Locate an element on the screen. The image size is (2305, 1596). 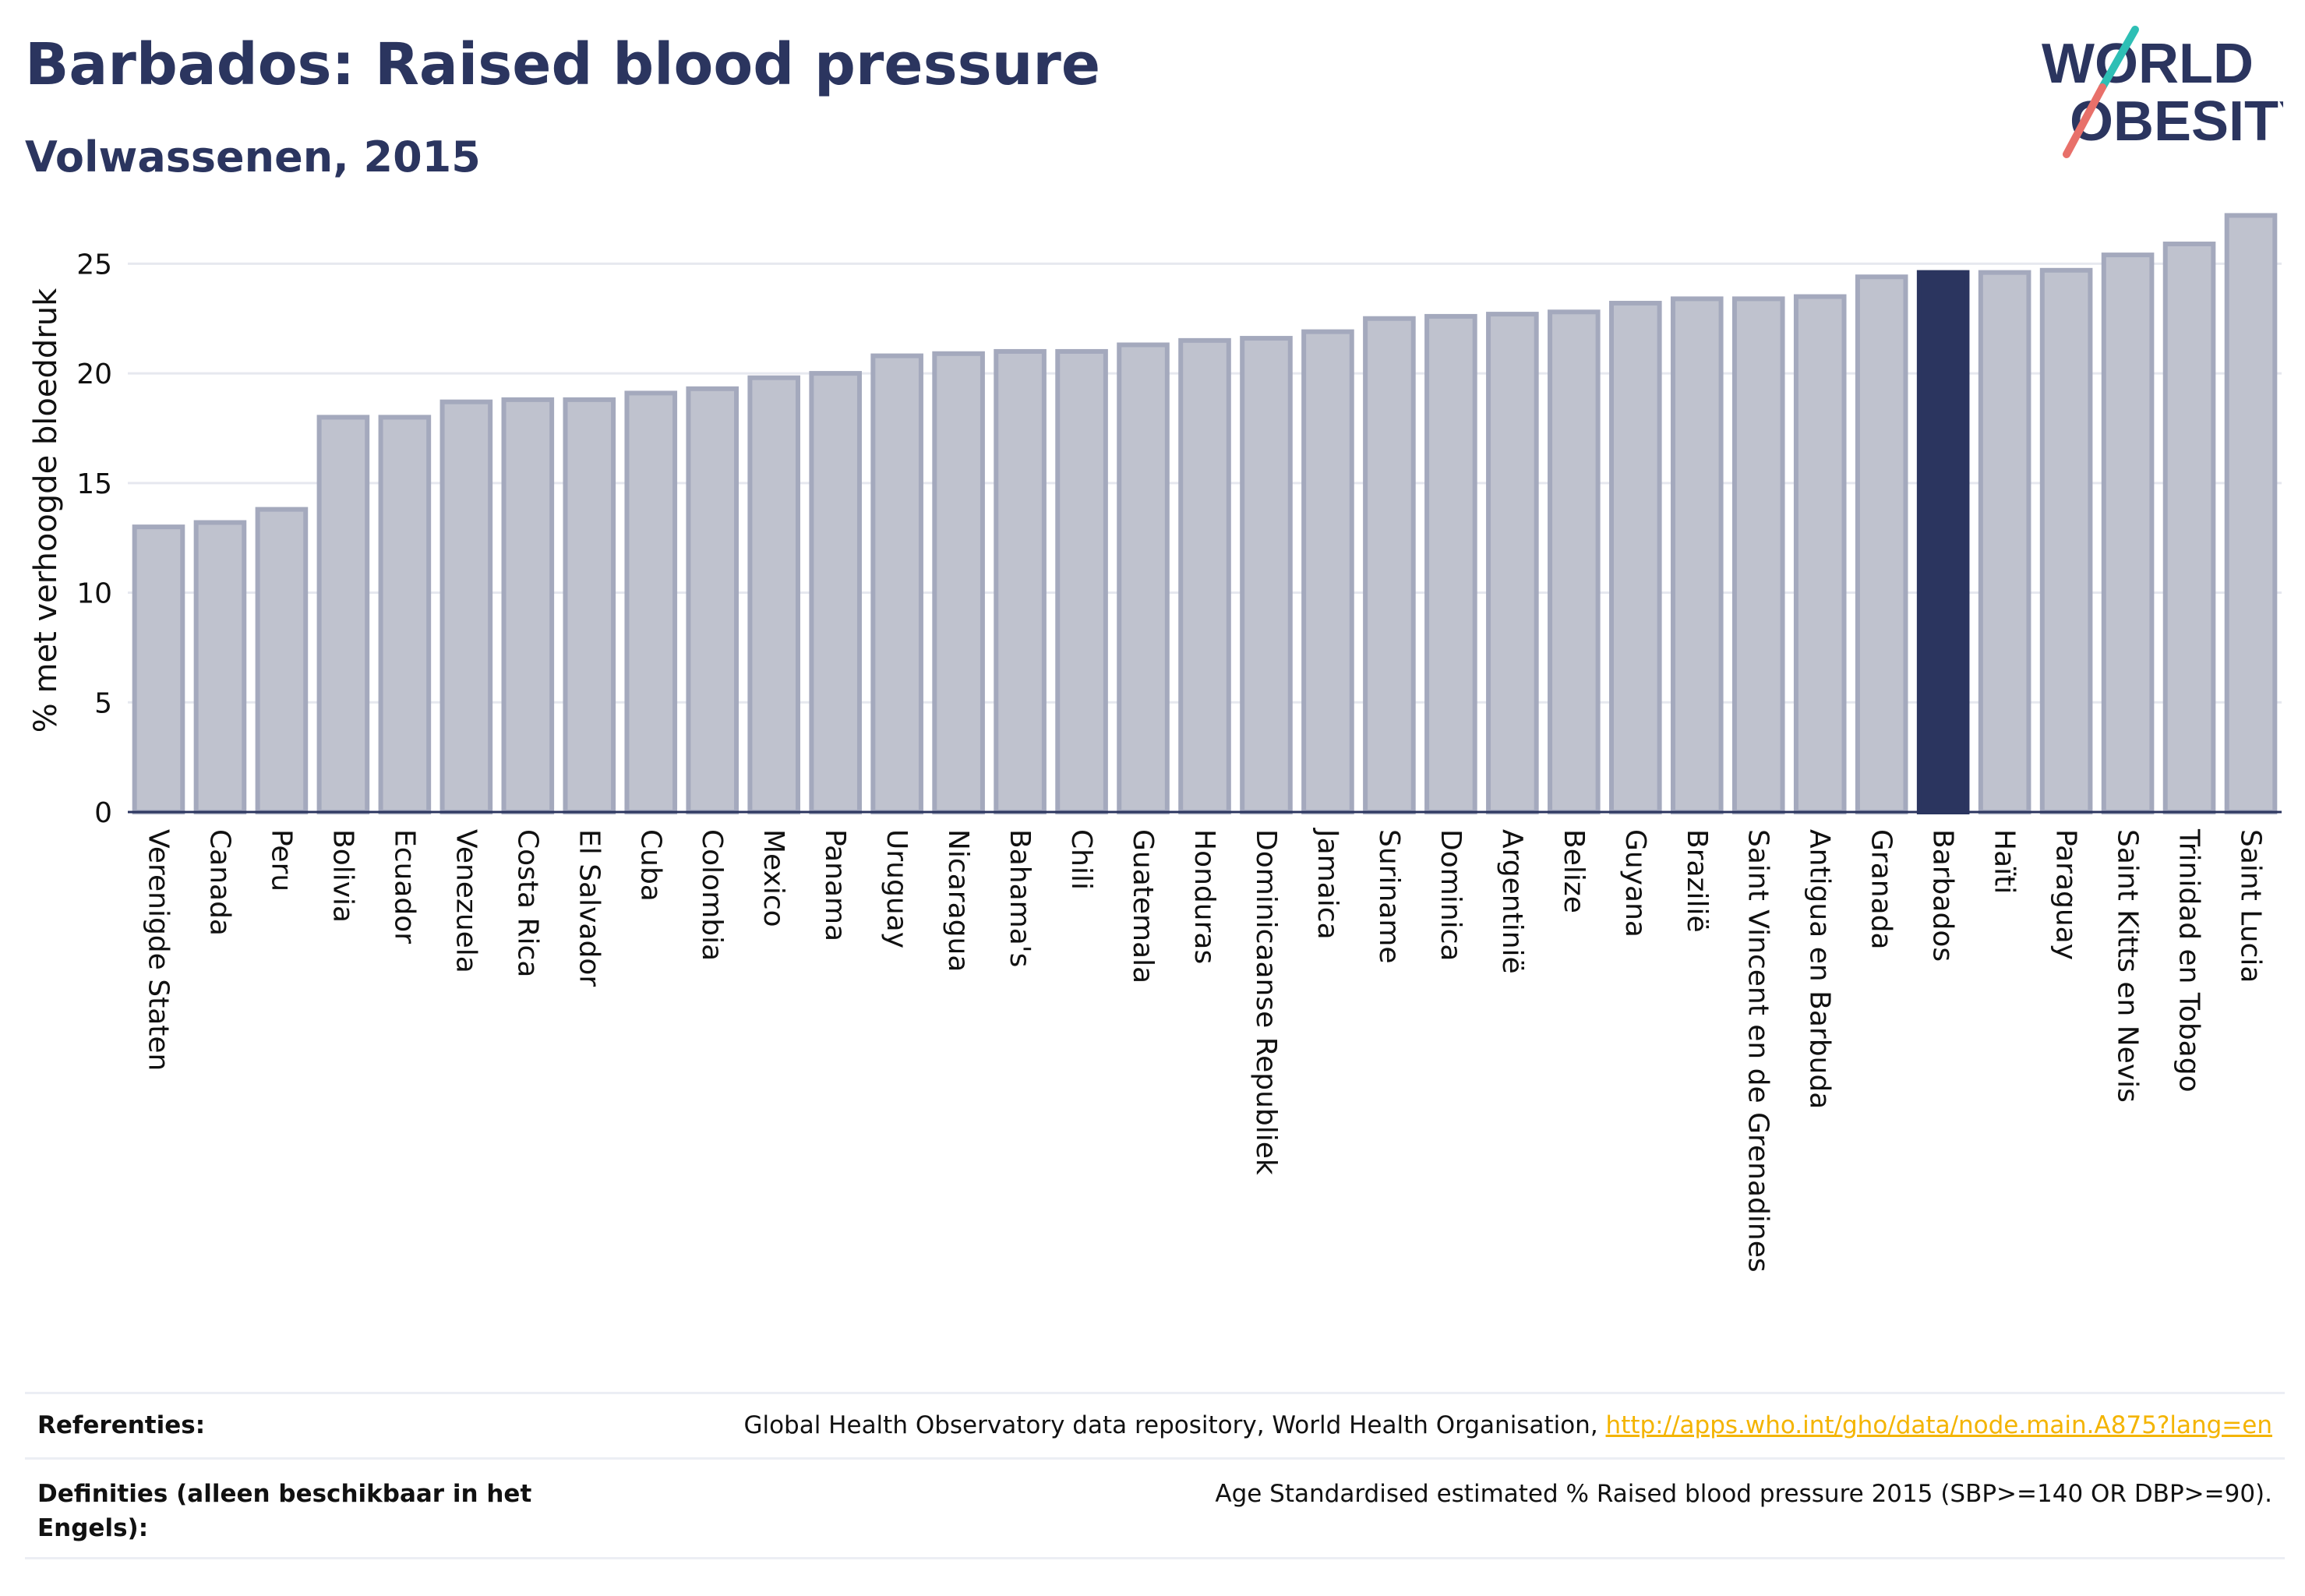
y-tick-label: 20 is located at coordinates (94, 374).